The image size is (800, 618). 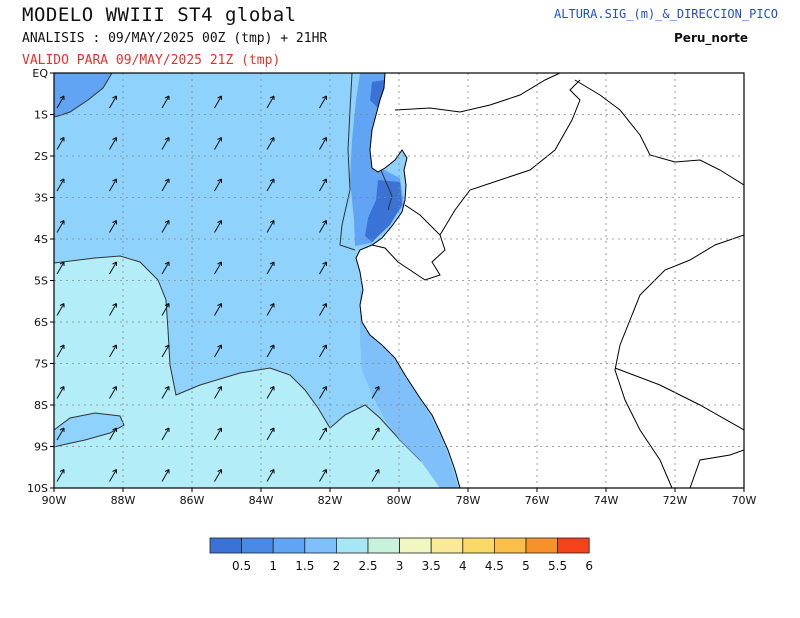 What do you see at coordinates (744, 500) in the screenshot?
I see `lon-label: 70W` at bounding box center [744, 500].